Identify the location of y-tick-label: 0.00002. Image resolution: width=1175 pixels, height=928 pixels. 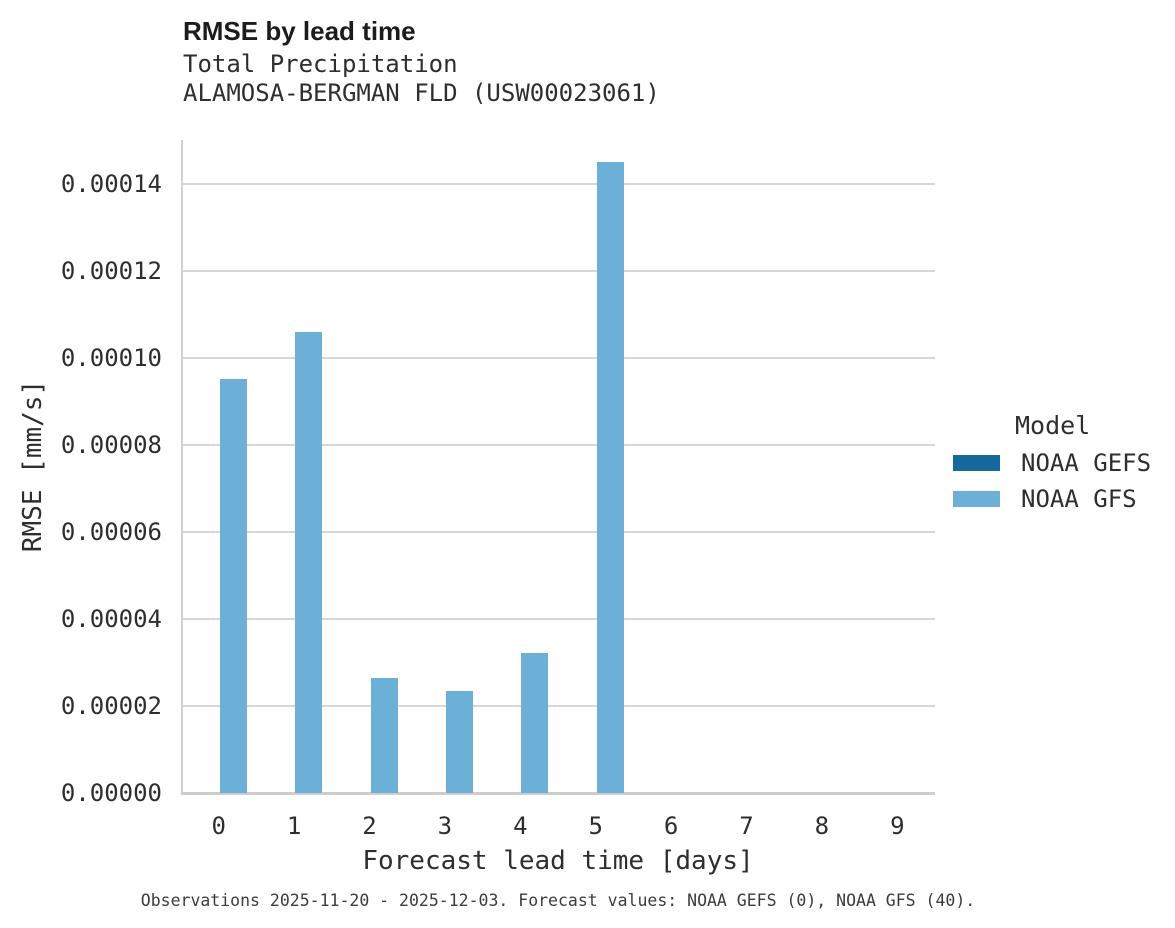
(111, 705).